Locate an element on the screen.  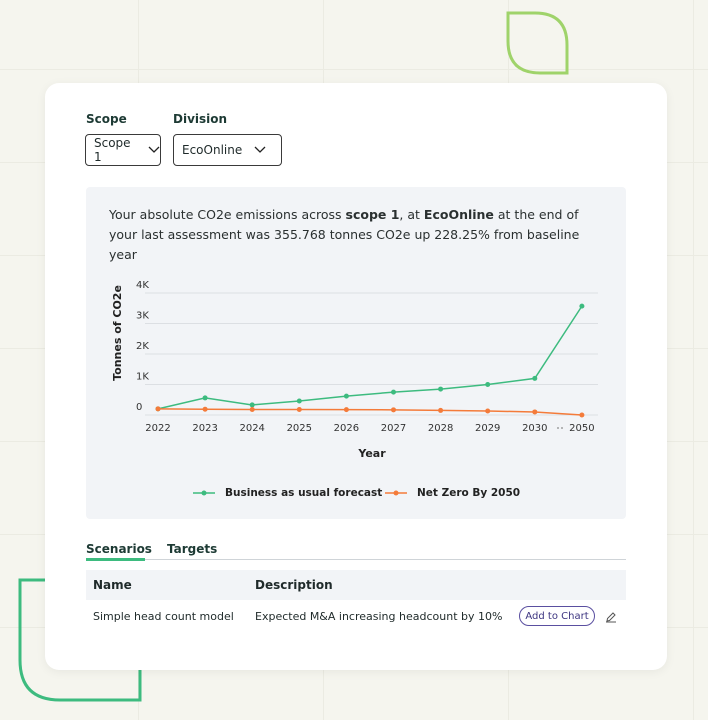
add-button: Add to Chart is located at coordinates (557, 616).